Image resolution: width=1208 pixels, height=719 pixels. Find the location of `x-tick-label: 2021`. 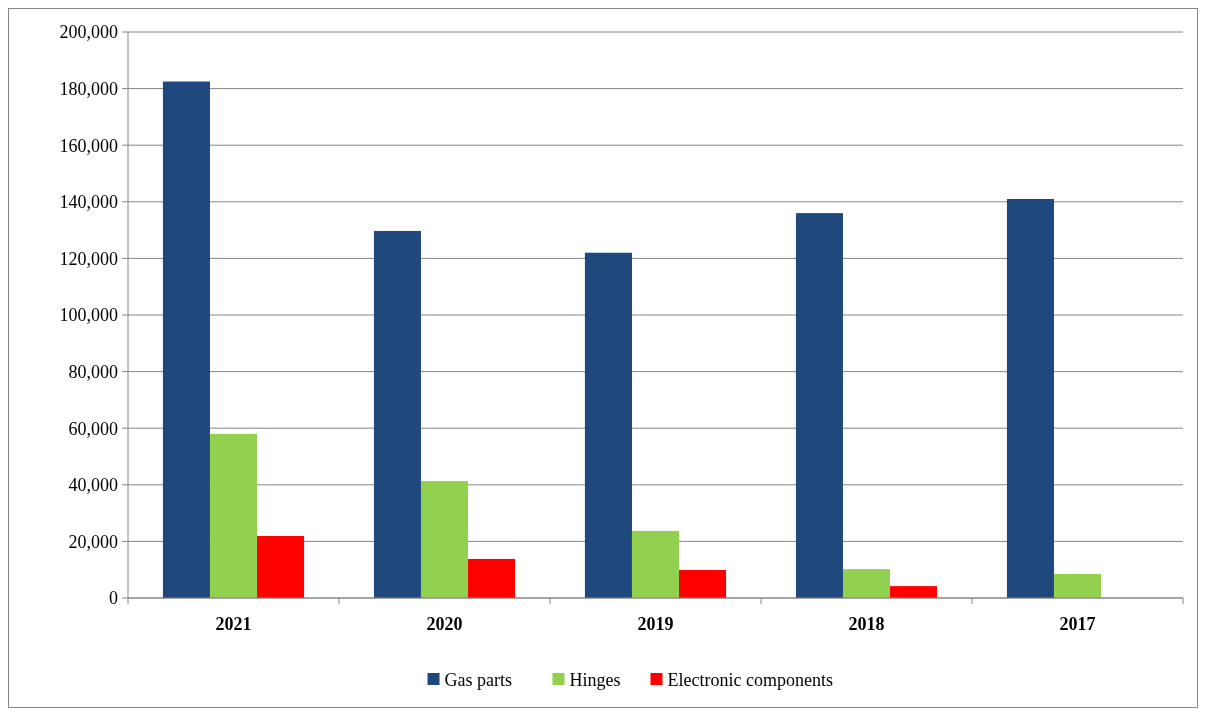

x-tick-label: 2021 is located at coordinates (233, 624).